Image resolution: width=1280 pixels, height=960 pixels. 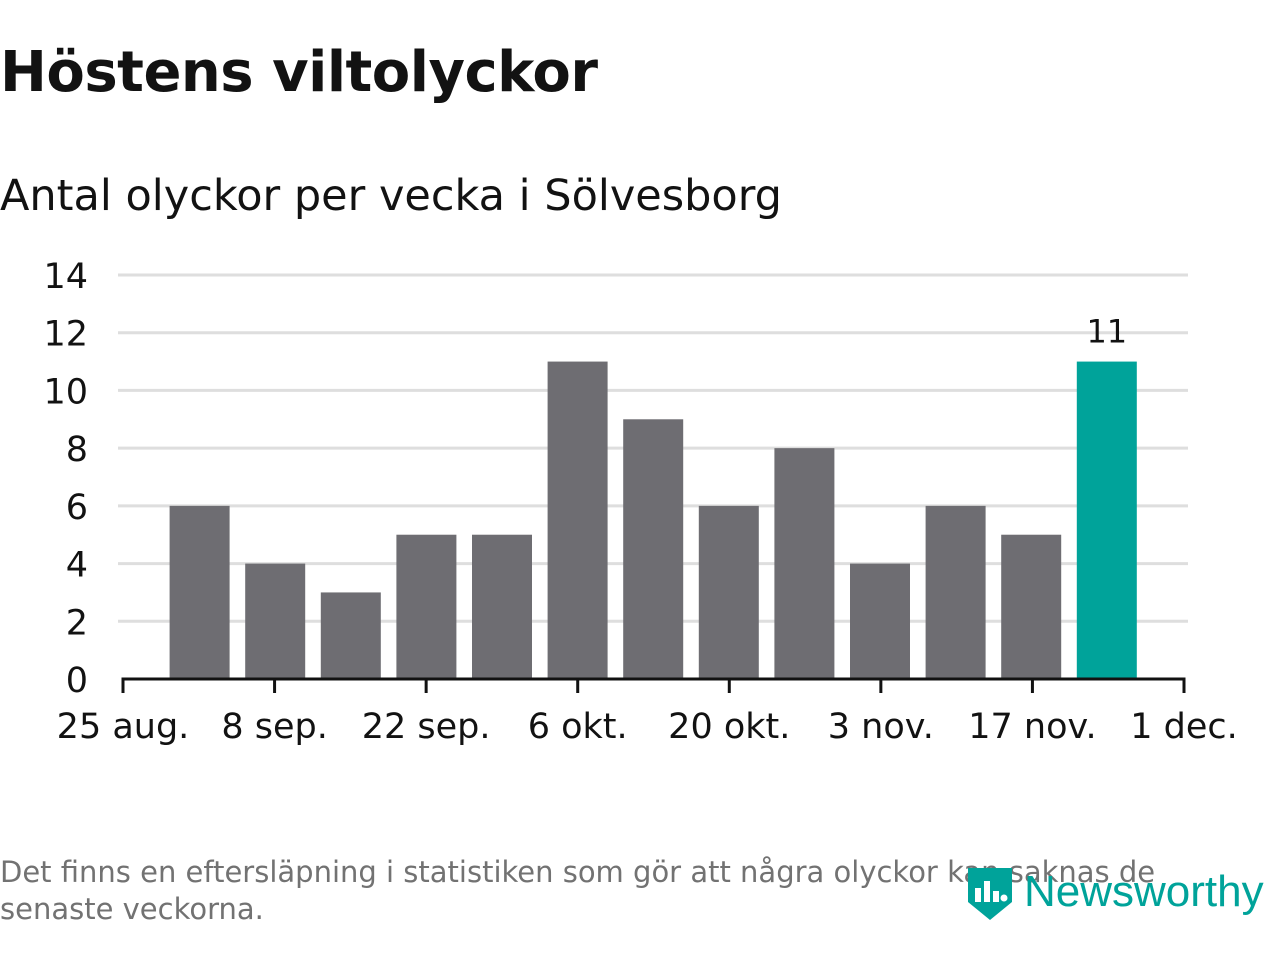 I want to click on y-tick-label: 2, so click(x=77, y=623).